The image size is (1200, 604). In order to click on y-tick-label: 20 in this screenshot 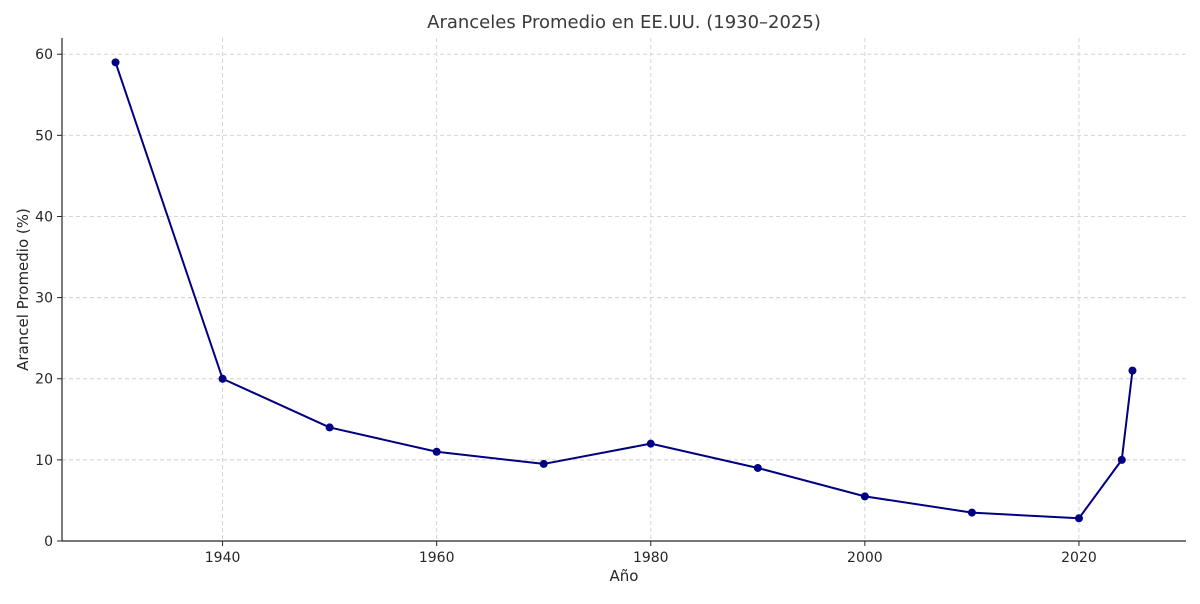, I will do `click(44, 380)`.